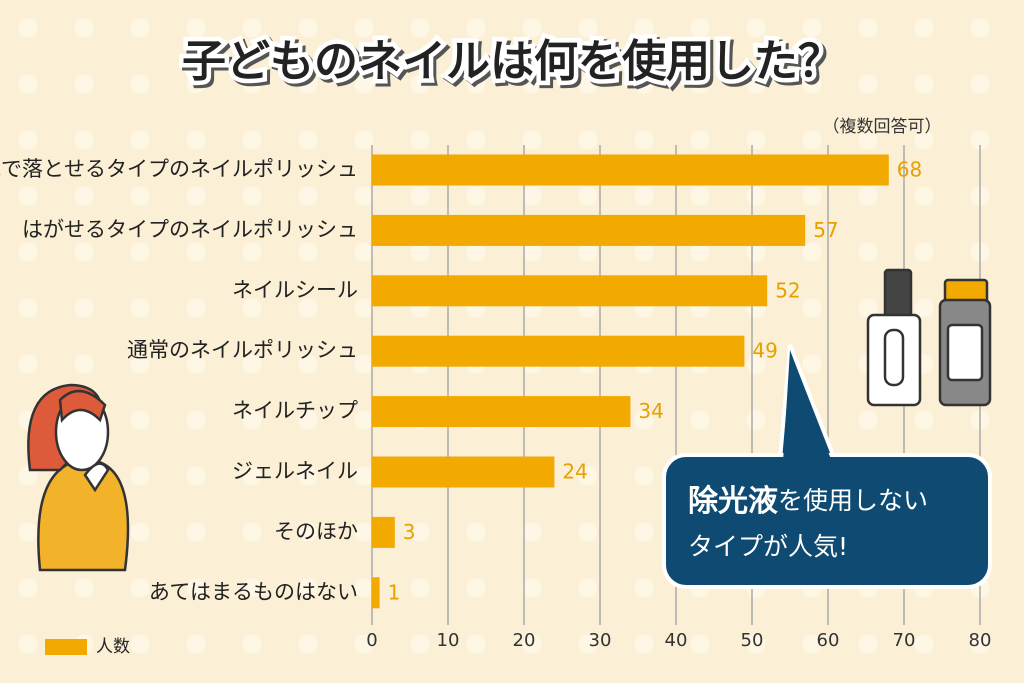  I want to click on callout-text: 除光液を使用しない, so click(808, 501).